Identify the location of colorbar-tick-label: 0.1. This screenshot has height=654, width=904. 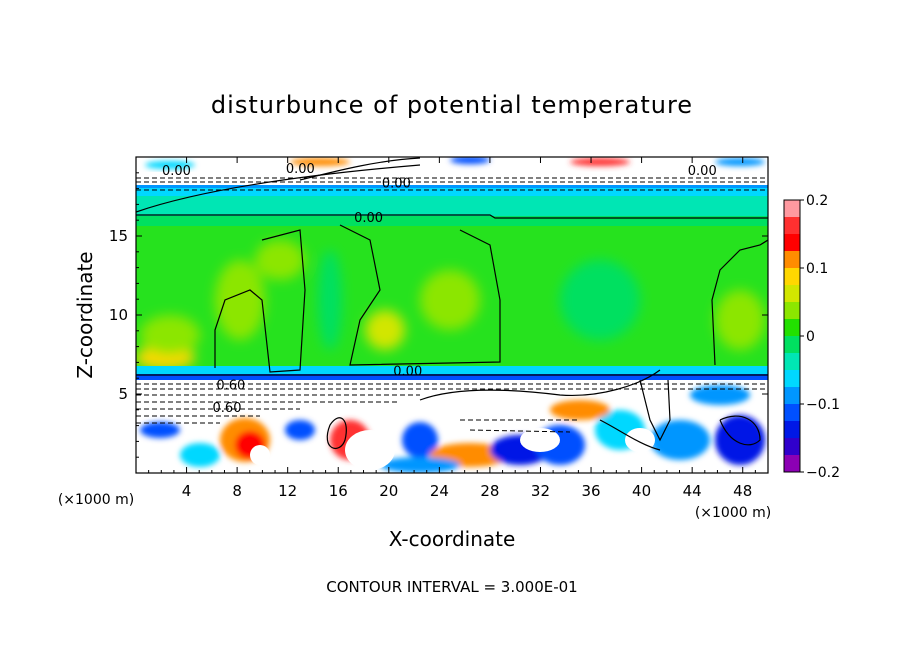
(817, 269).